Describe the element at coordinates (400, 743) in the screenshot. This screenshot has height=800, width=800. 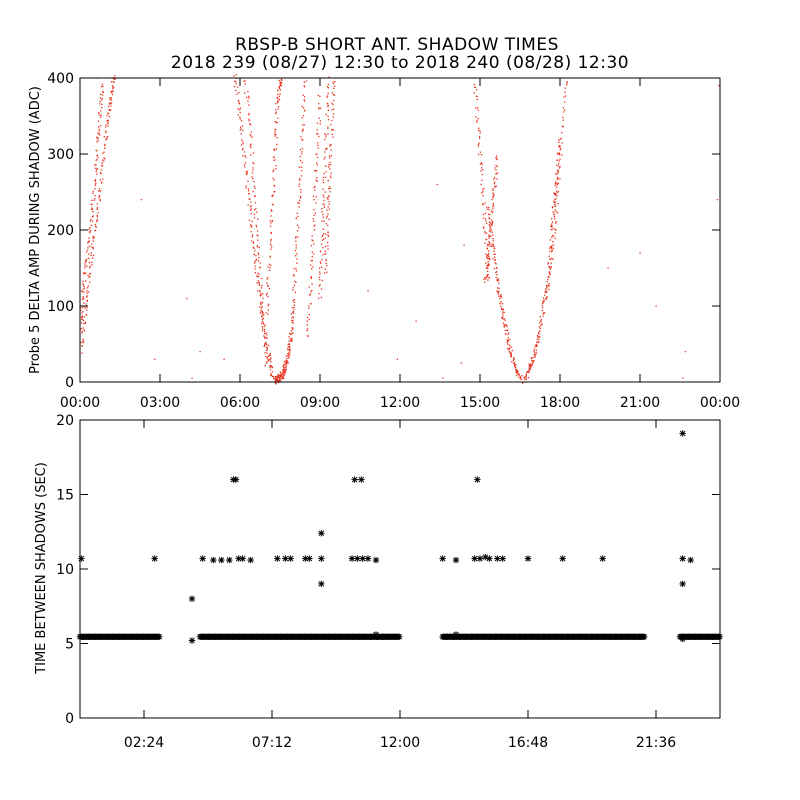
I see `bottom-x-tick-label: 12:00` at that location.